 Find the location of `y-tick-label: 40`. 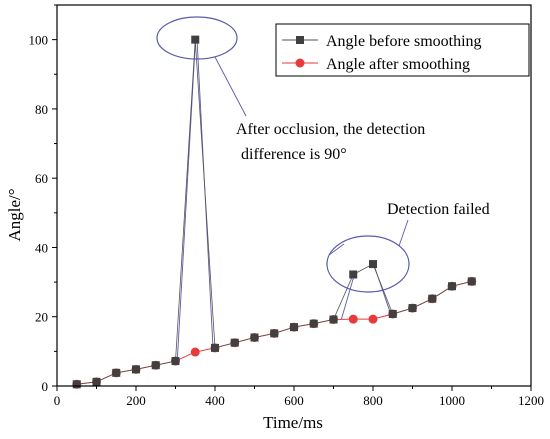

y-tick-label: 40 is located at coordinates (41, 247).